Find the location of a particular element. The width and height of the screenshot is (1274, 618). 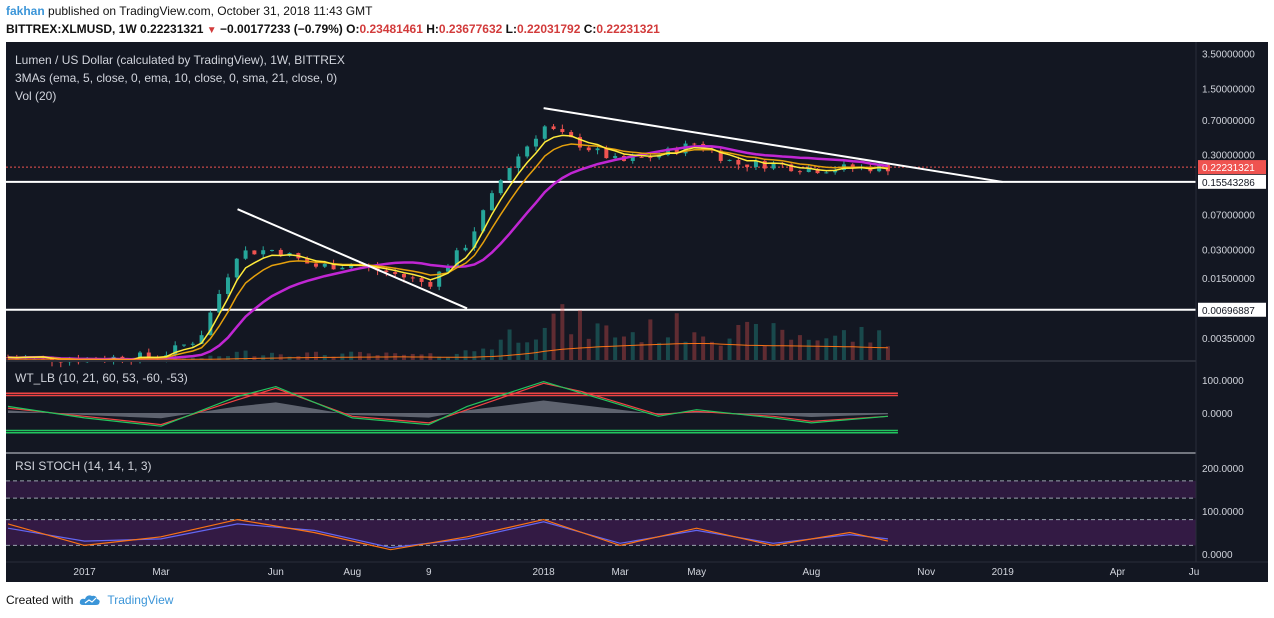

last-price-label: 0.22231321 is located at coordinates (1228, 168).